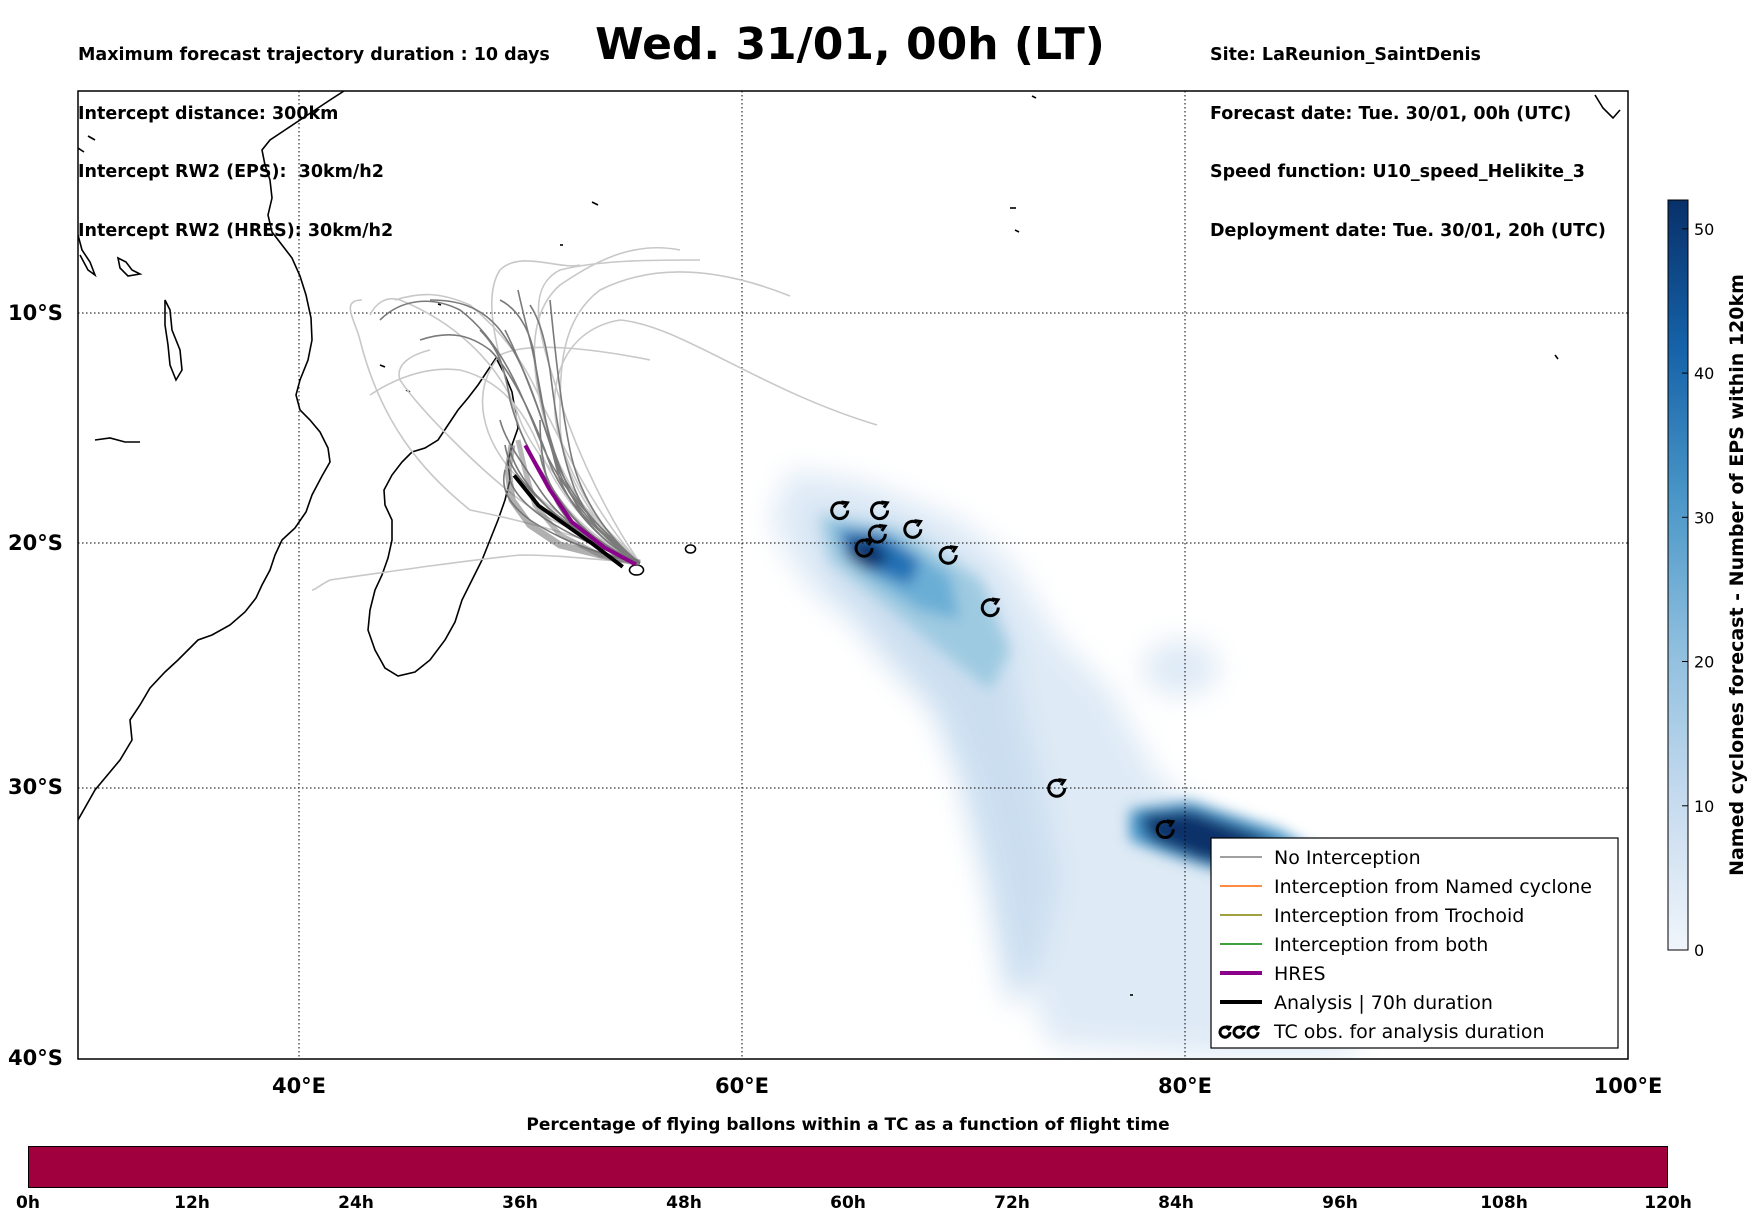 The image size is (1754, 1223). I want to click on timebar-tick-label: 0h, so click(28, 1203).